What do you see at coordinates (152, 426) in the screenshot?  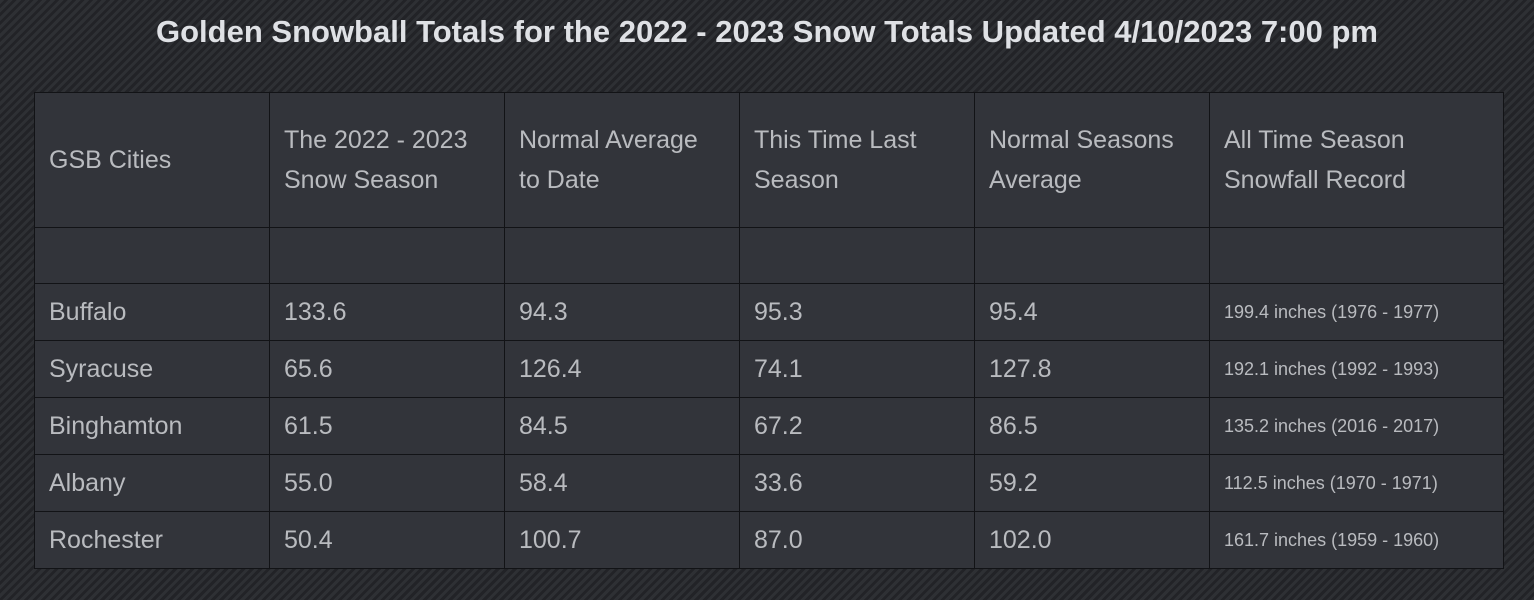 I see `city-name: Binghamton` at bounding box center [152, 426].